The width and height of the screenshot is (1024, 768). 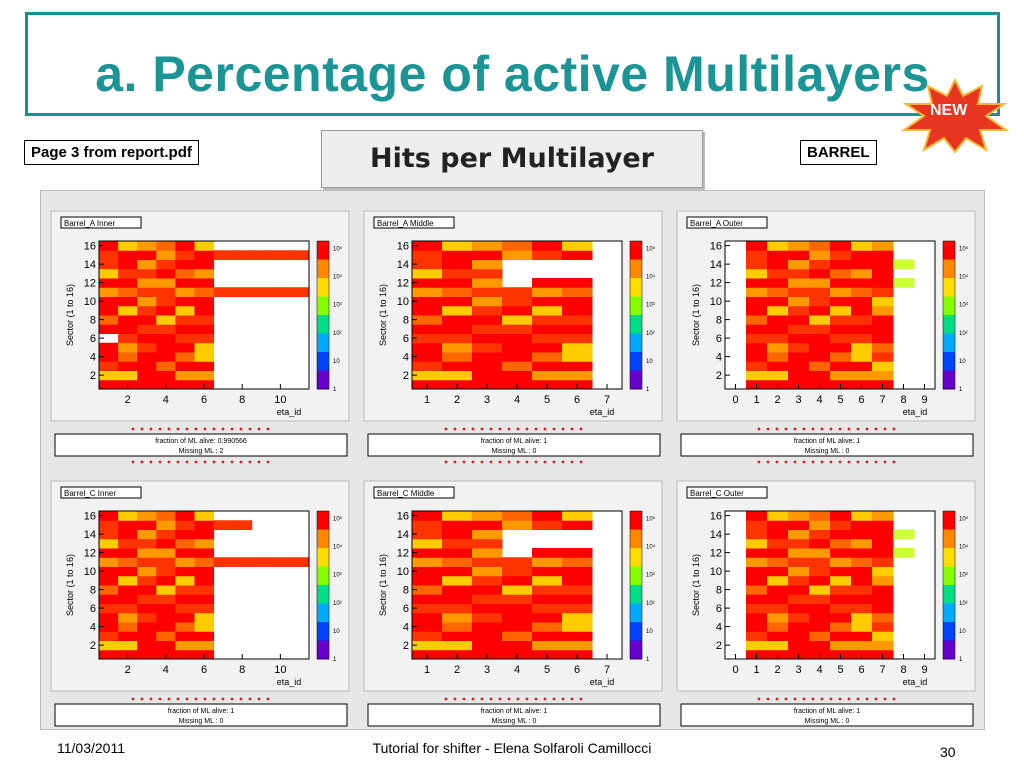 What do you see at coordinates (830, 585) in the screenshot?
I see `plot-frame` at bounding box center [830, 585].